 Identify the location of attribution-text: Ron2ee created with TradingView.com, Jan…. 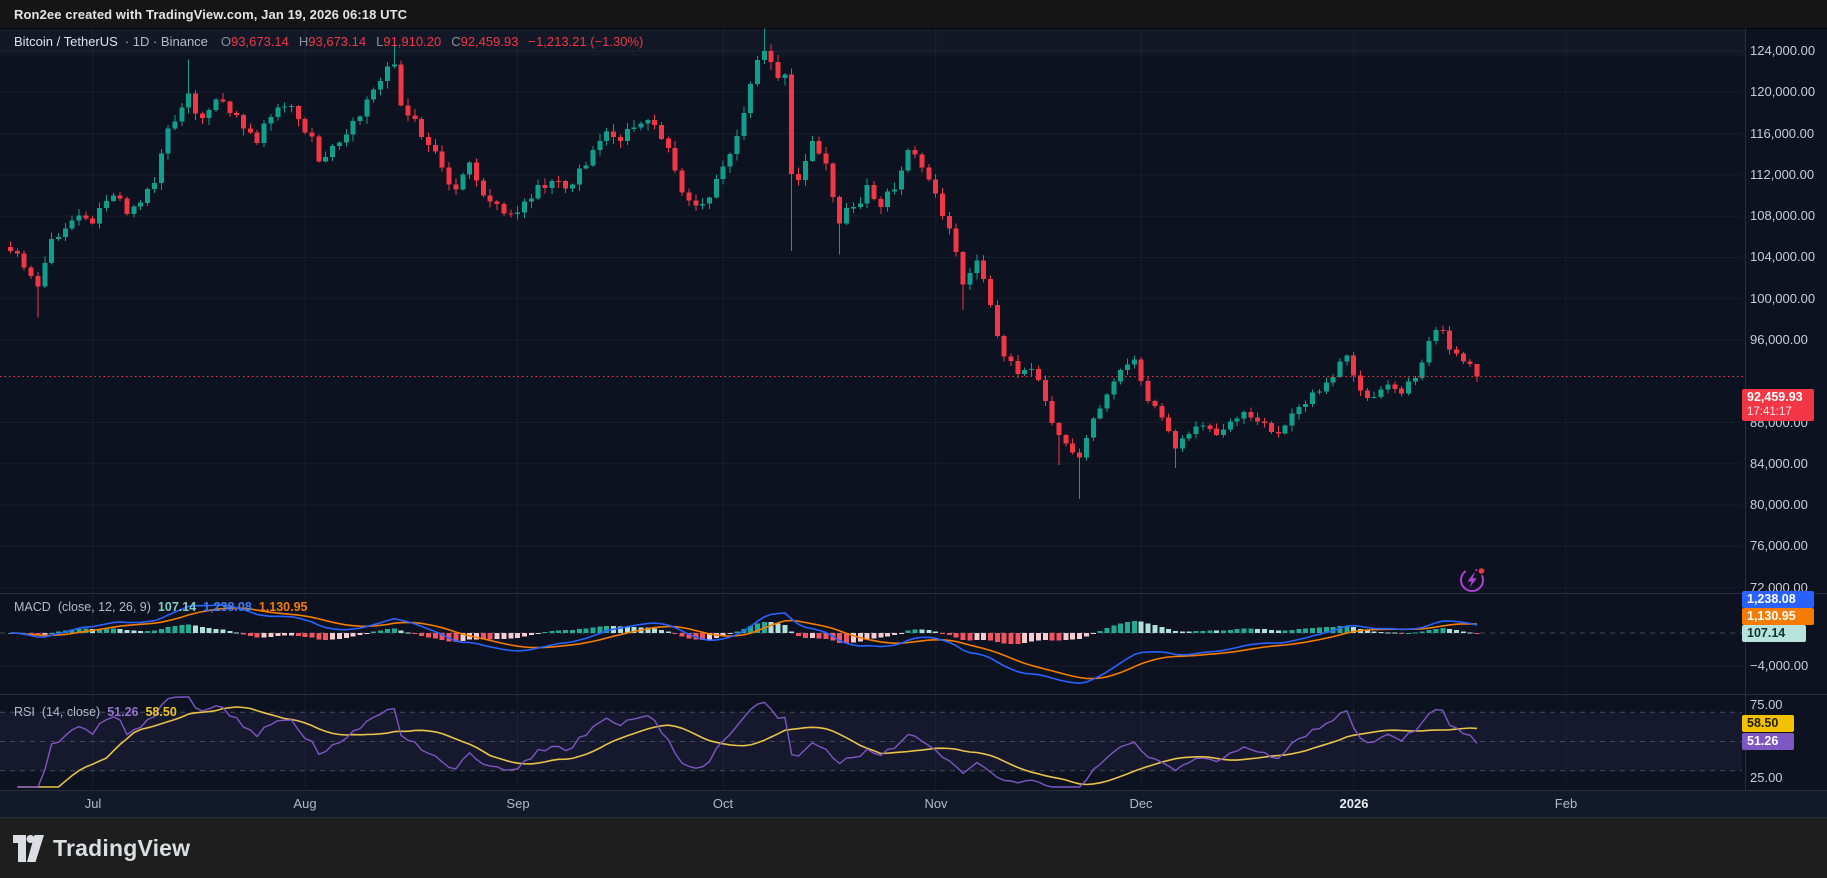
(211, 14).